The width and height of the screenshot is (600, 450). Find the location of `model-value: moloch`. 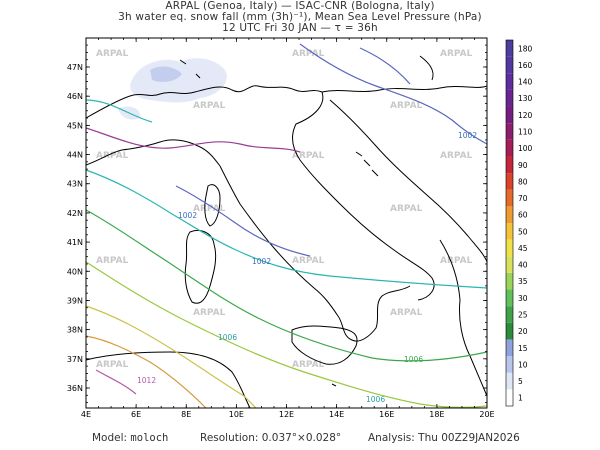

model-value: moloch is located at coordinates (149, 438).